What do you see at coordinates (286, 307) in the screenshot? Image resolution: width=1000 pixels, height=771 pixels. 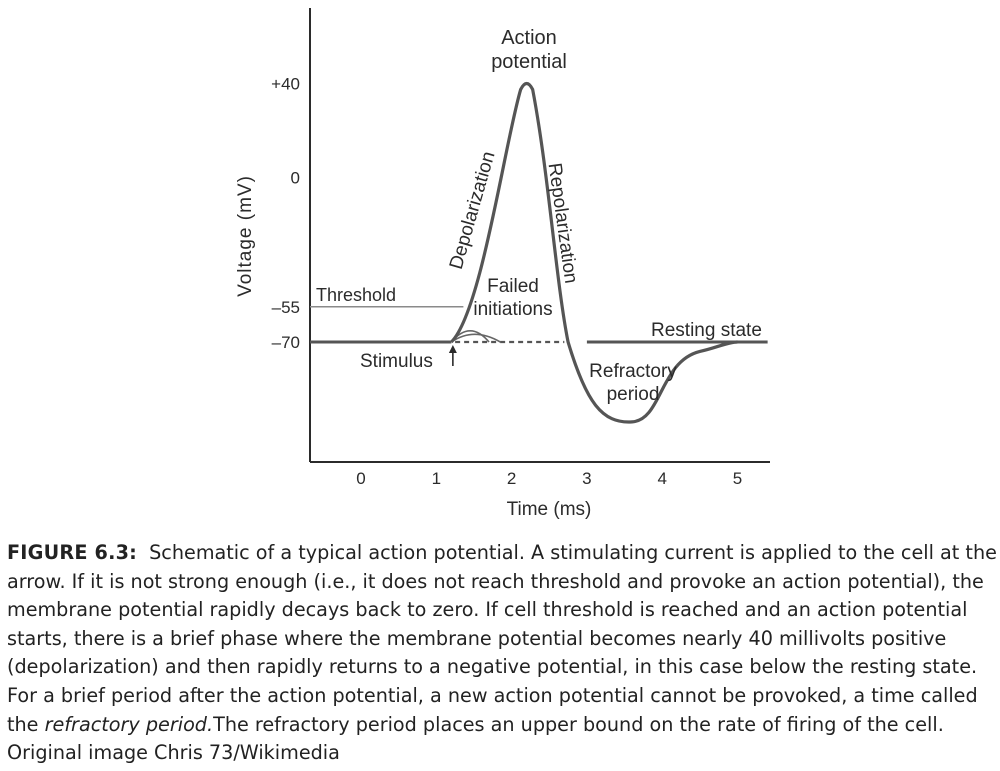 I see `y-tick-label-2: –55` at bounding box center [286, 307].